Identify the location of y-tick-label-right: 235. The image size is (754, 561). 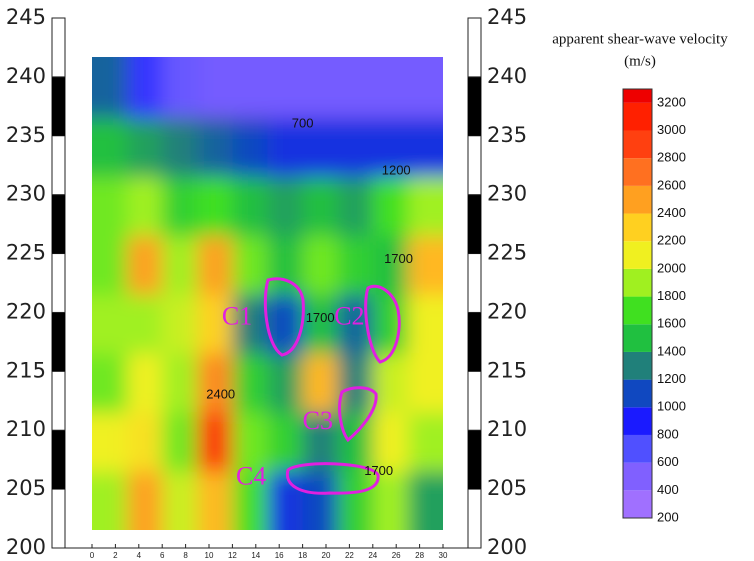
(507, 135).